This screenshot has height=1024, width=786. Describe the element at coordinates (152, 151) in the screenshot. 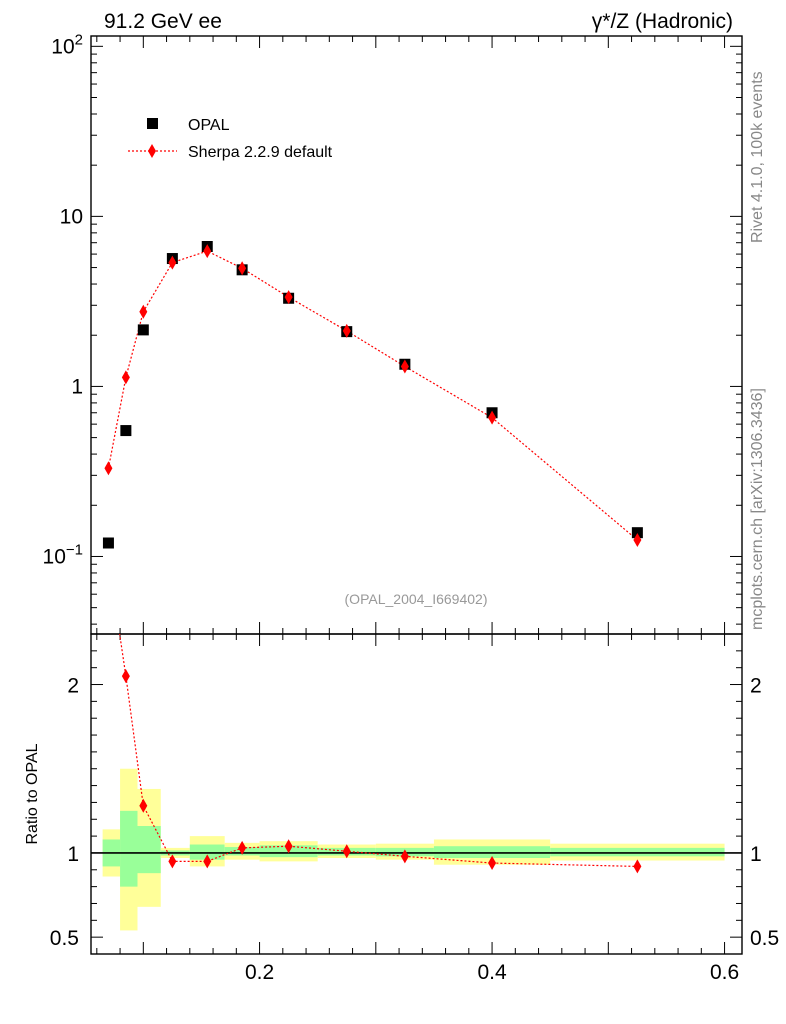

I see `legend-mc-marker` at that location.